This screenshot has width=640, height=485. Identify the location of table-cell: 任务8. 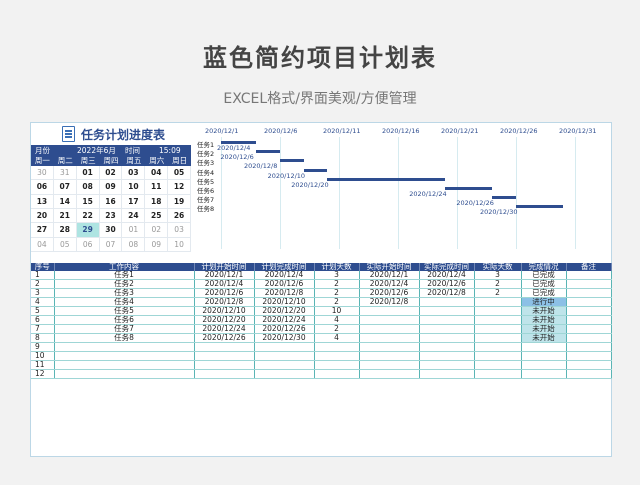
(124, 338).